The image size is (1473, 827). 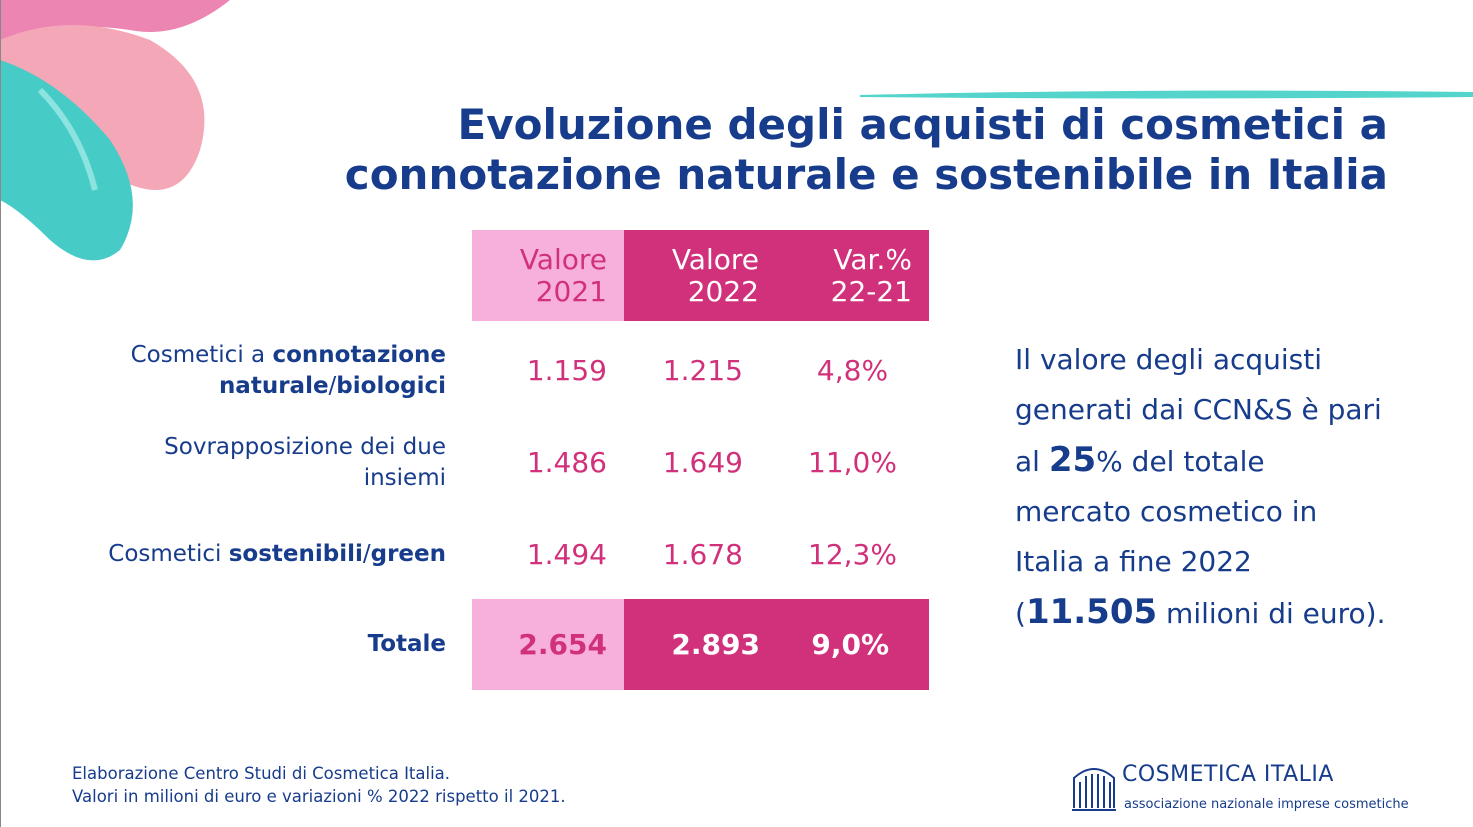 What do you see at coordinates (871, 291) in the screenshot?
I see `column-header: 22-21` at bounding box center [871, 291].